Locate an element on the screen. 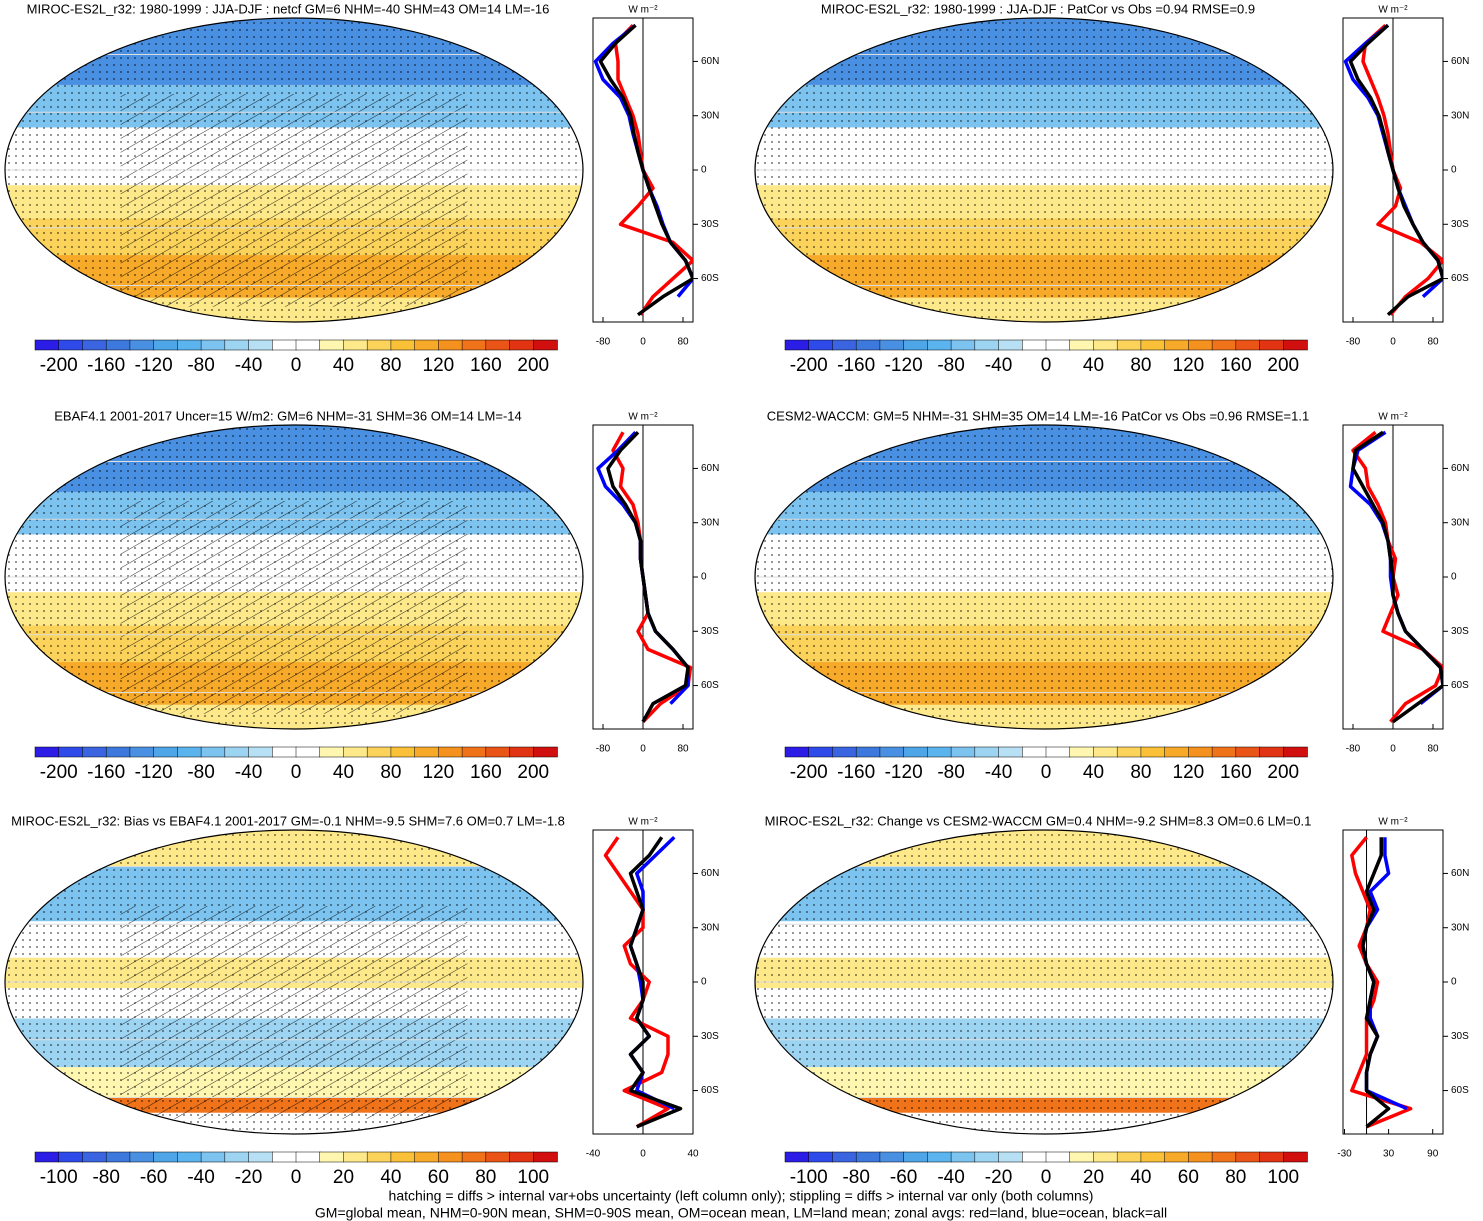 This screenshot has width=1483, height=1221. y-tick-label: 30N is located at coordinates (1460, 115).